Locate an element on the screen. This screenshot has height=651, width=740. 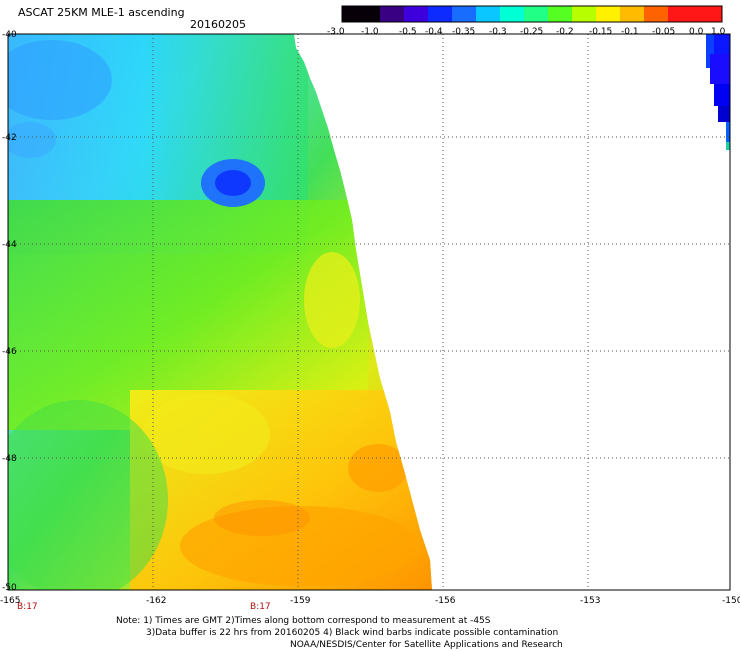
x-tick-label-4: -153 is located at coordinates (590, 601).